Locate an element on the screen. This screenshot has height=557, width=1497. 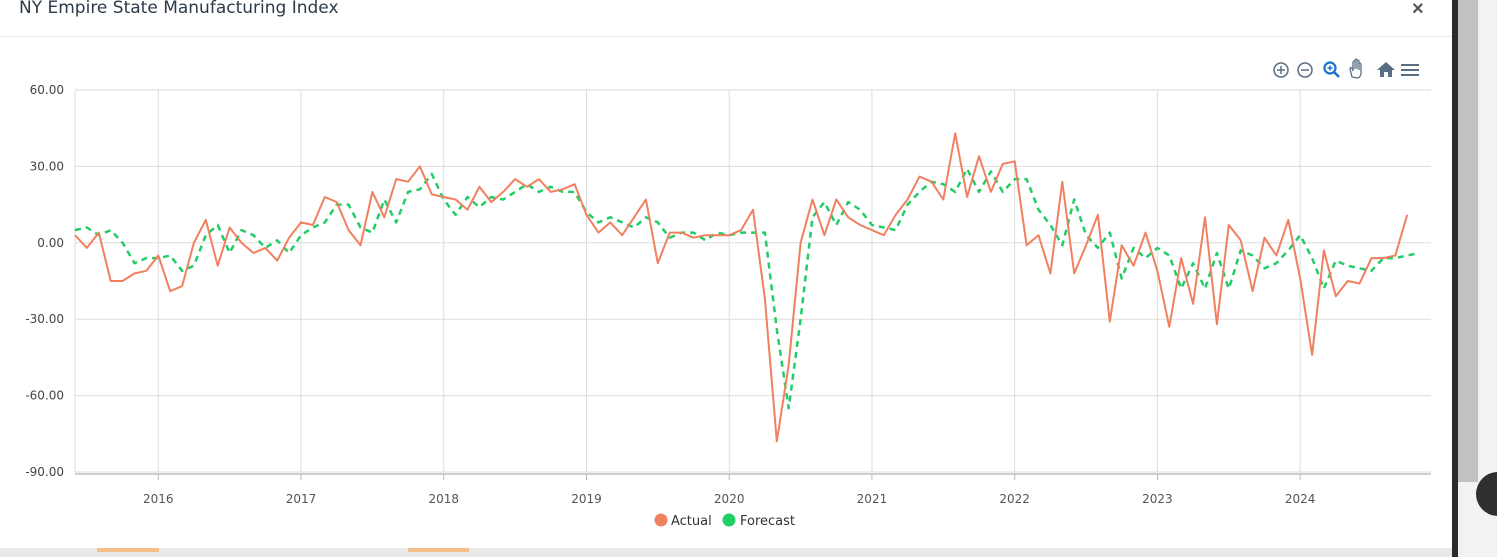
reset-home-icon is located at coordinates (1386, 69).